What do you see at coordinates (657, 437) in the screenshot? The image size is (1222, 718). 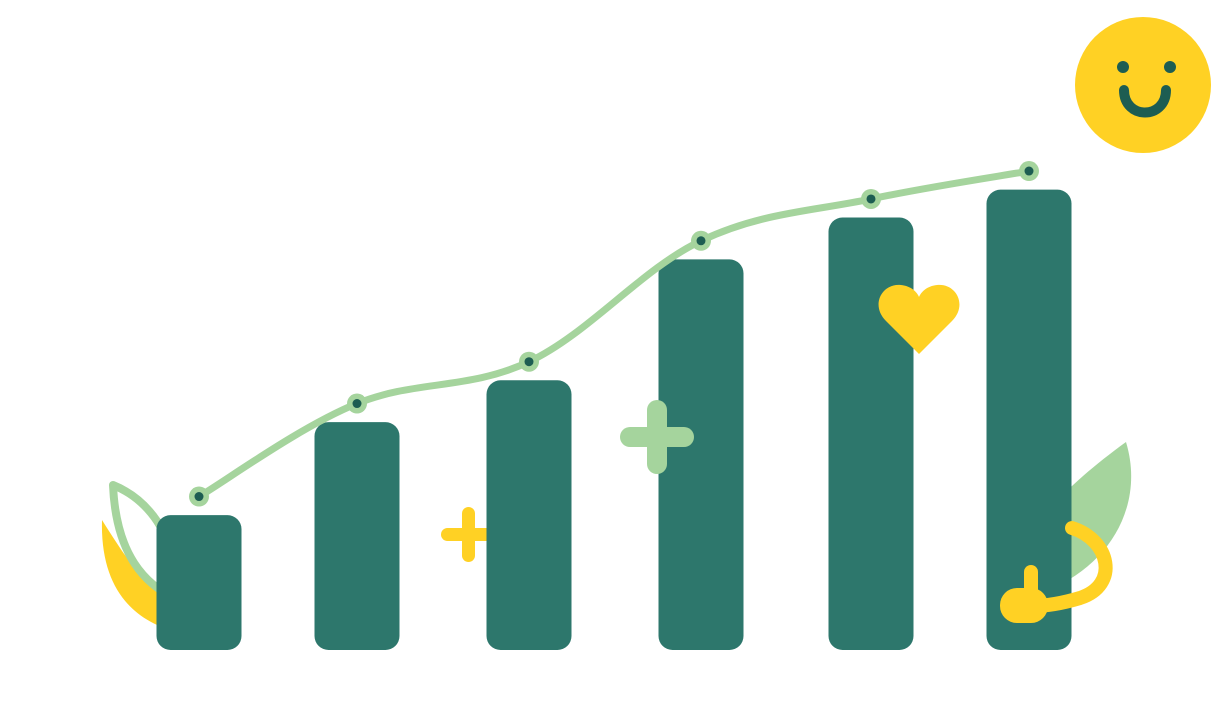 I see `large-plus-icon` at bounding box center [657, 437].